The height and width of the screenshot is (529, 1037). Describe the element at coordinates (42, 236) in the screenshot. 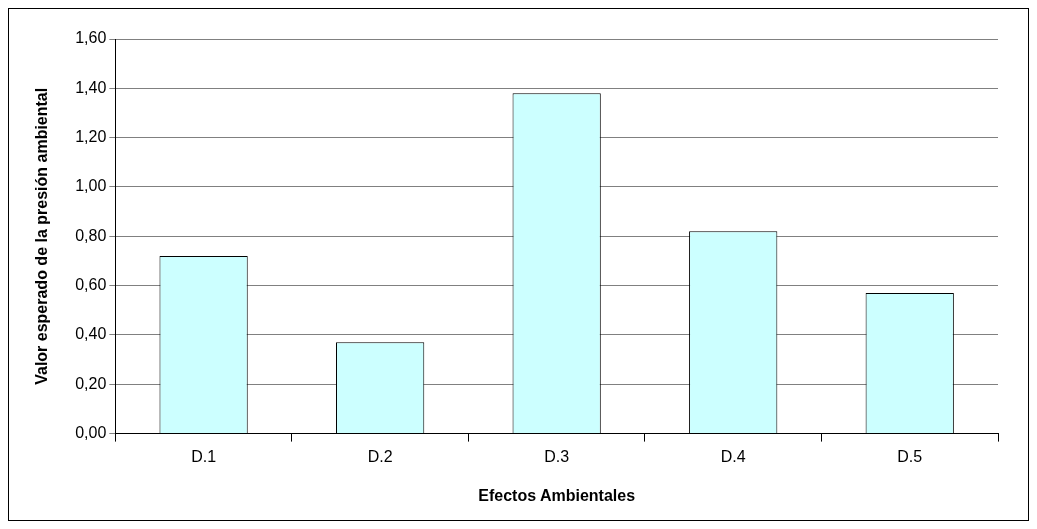

I see `y-axis-title: Valor esperado de la presión ambiental` at that location.